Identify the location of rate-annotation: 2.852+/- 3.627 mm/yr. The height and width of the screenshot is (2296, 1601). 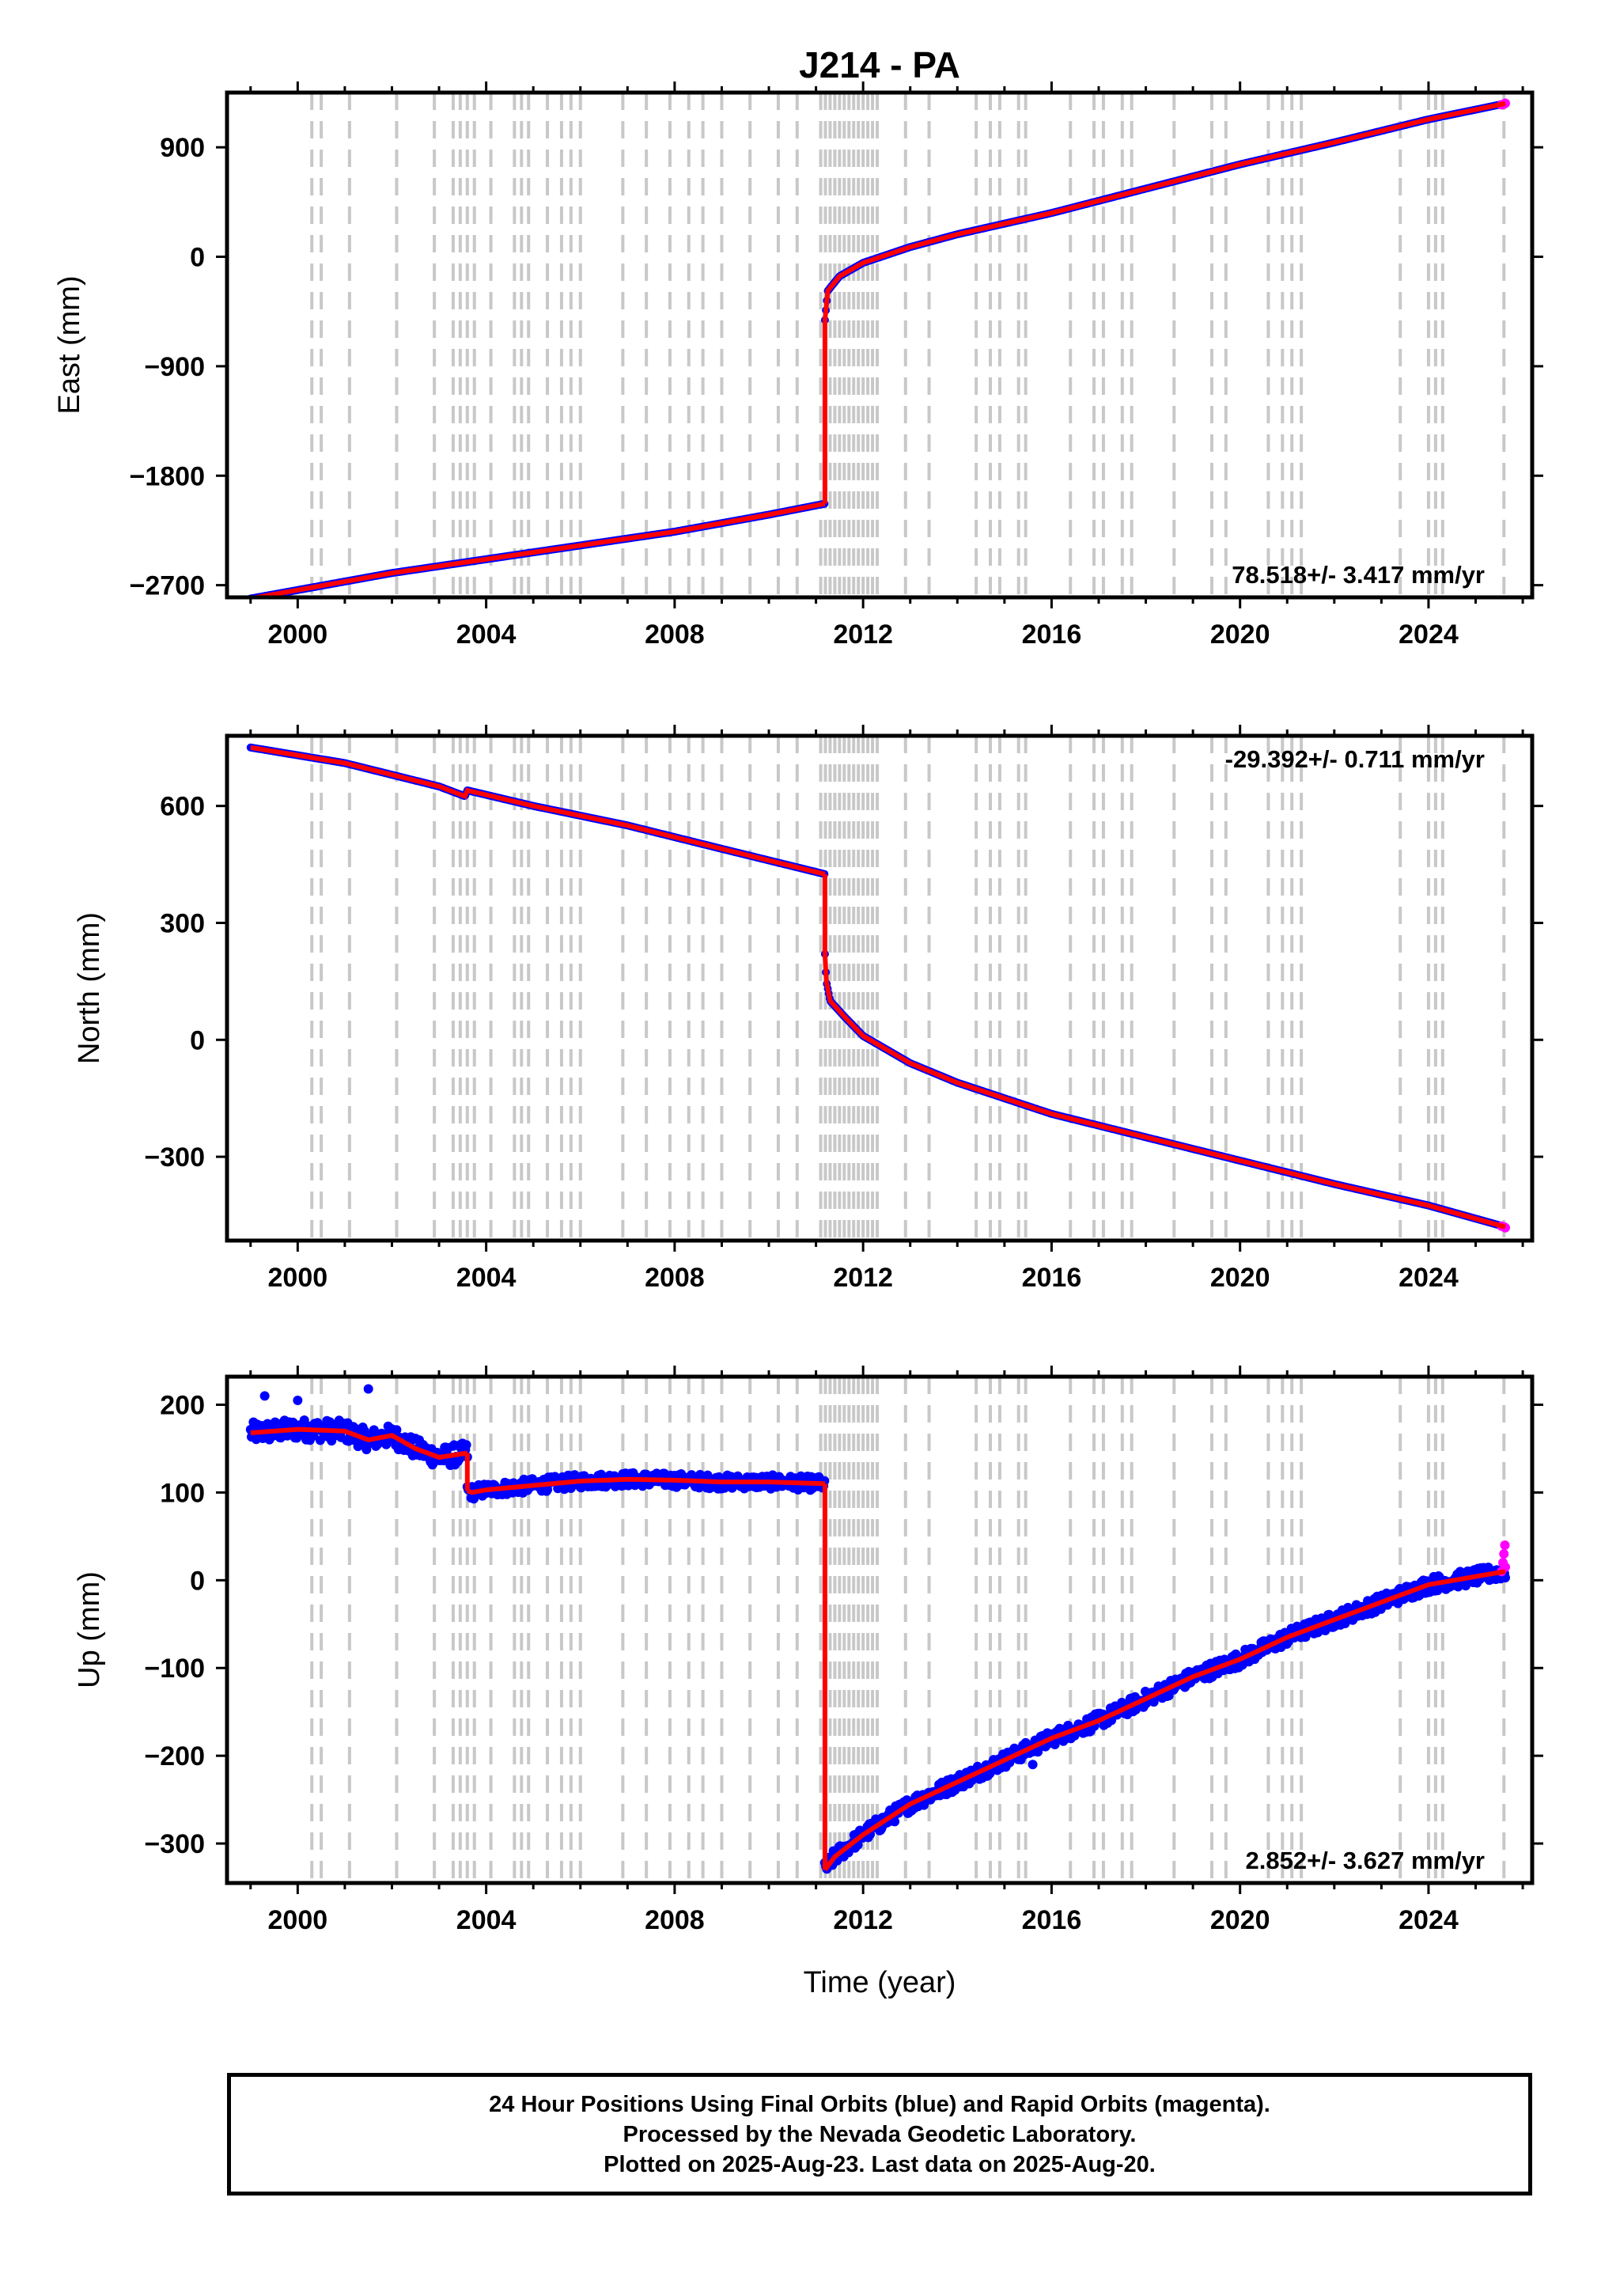
(1366, 1860).